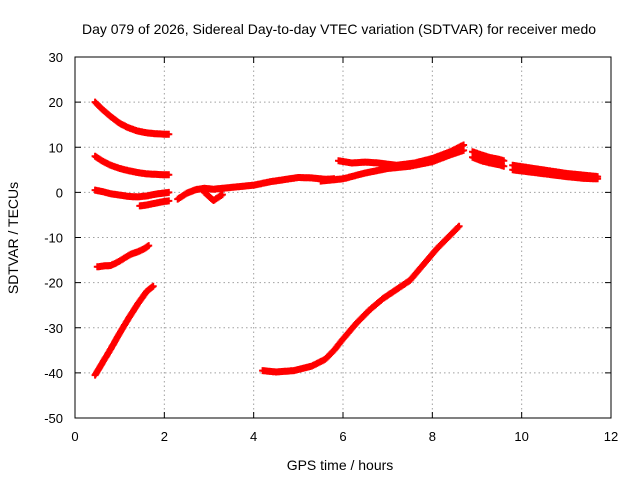  Describe the element at coordinates (53, 283) in the screenshot. I see `y-tick-label: -20` at that location.